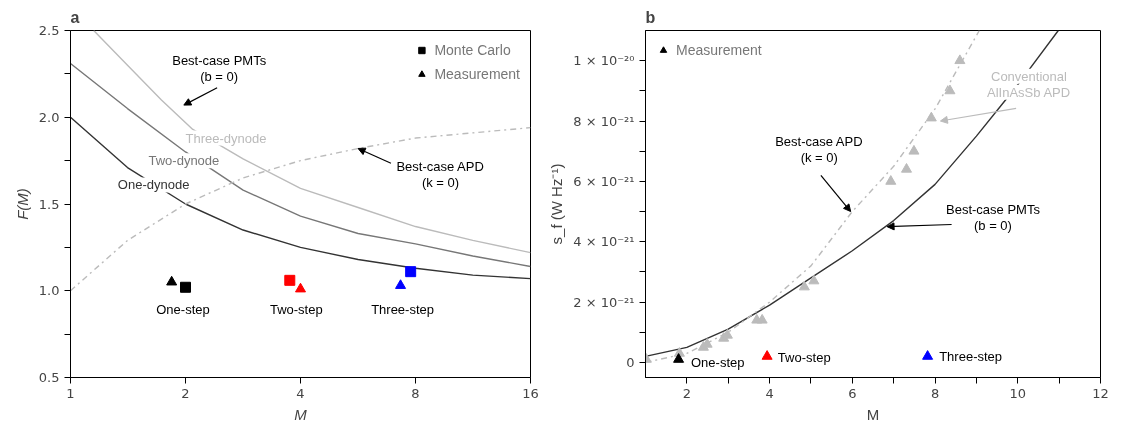  I want to click on x-tick-label: 16, so click(530, 393).